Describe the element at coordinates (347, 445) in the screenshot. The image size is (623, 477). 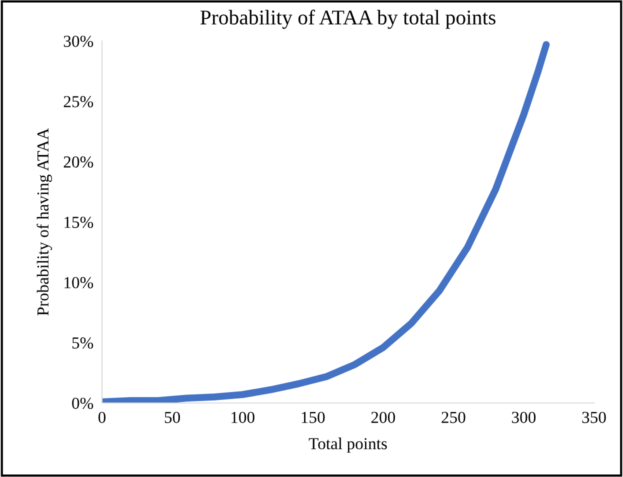
I see `x-axis-title: Total points` at that location.